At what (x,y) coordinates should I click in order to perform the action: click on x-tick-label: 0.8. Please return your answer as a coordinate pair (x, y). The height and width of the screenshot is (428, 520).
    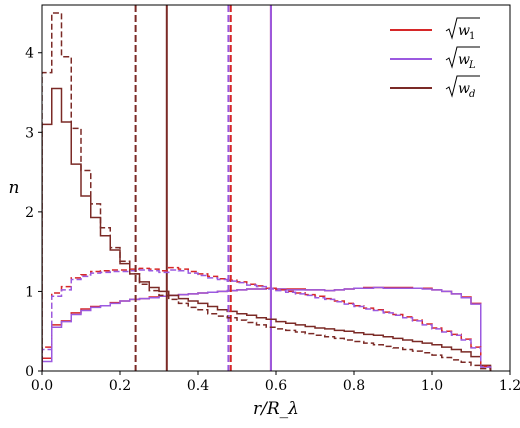
    Looking at the image, I should click on (354, 386).